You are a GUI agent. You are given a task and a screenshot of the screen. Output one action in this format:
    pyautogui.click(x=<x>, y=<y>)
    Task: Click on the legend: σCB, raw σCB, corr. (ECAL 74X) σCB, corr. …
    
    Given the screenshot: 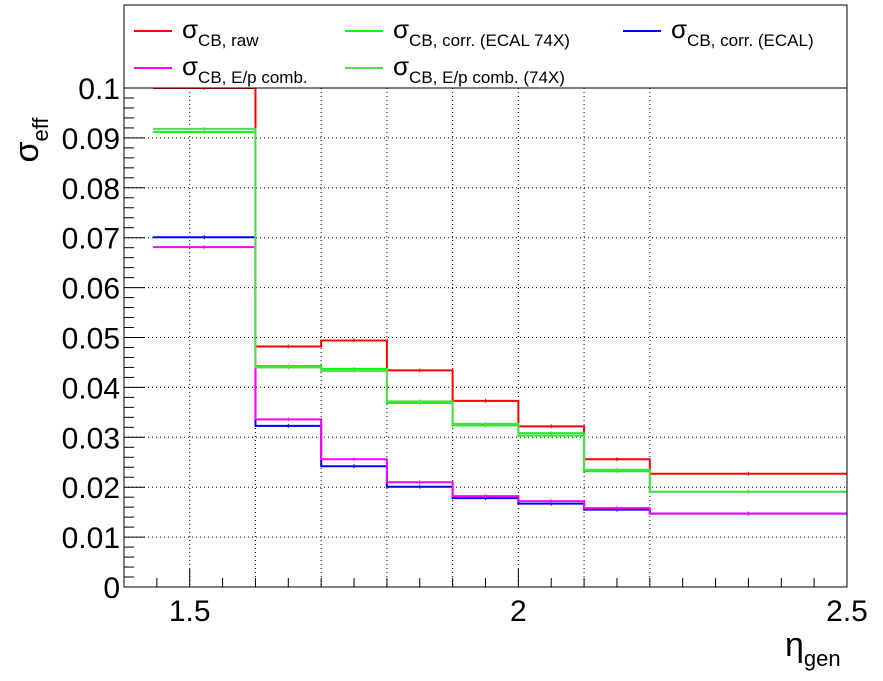 What is the action you would take?
    pyautogui.click(x=485, y=46)
    